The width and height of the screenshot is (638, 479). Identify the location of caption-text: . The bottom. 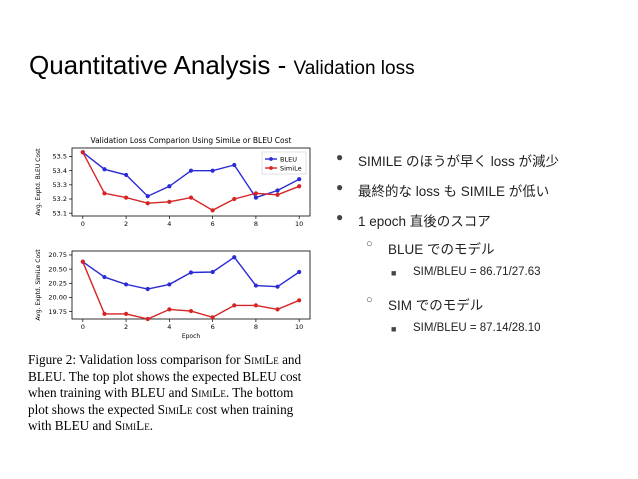
(259, 393).